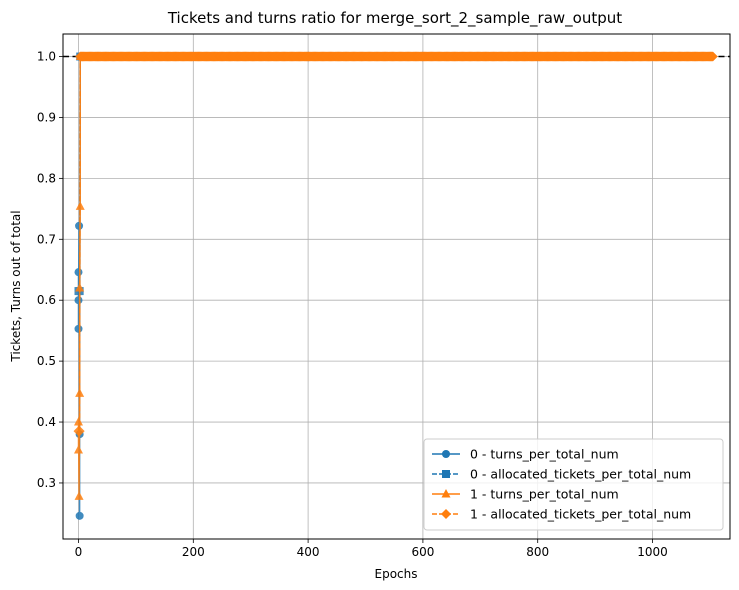  Describe the element at coordinates (308, 552) in the screenshot. I see `x-tick-label: 400` at that location.